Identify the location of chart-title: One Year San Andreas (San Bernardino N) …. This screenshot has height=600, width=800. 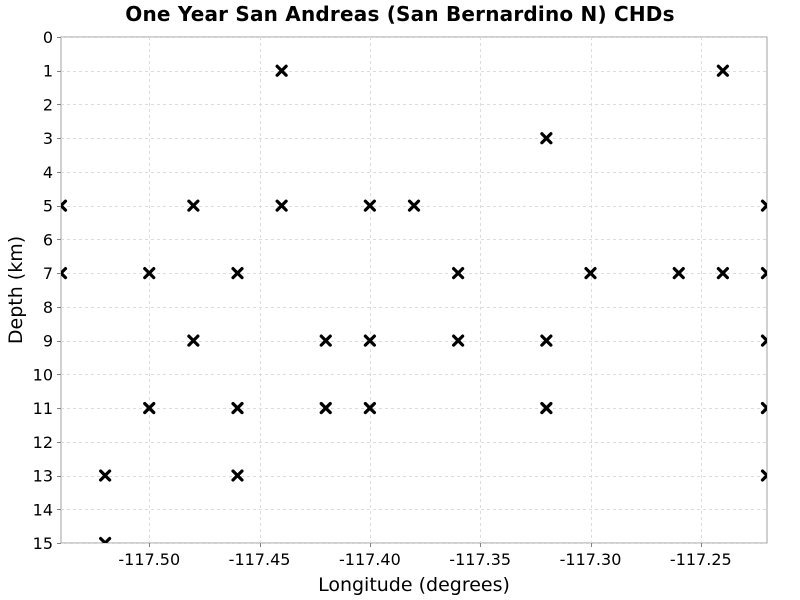
(400, 14).